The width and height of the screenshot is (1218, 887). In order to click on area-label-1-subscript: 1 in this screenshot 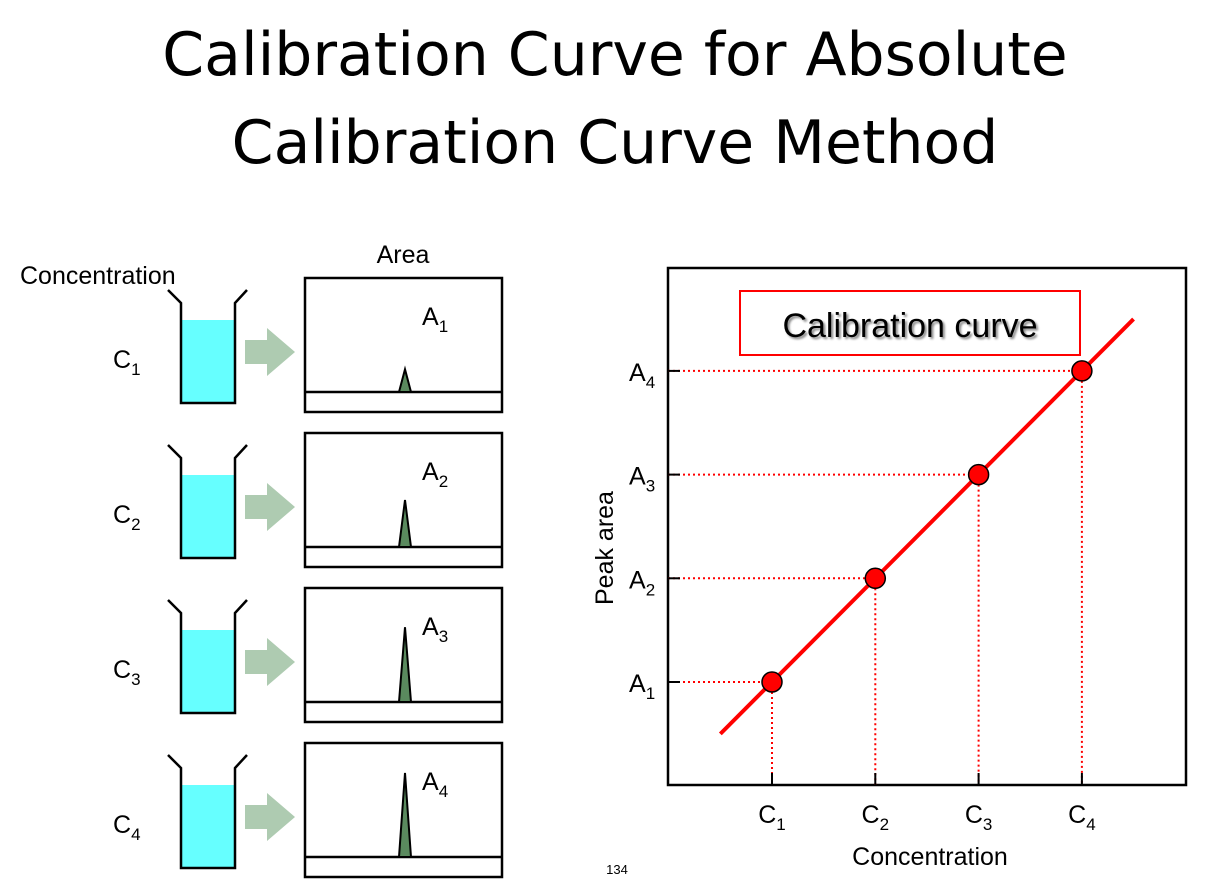, I will do `click(443, 326)`.